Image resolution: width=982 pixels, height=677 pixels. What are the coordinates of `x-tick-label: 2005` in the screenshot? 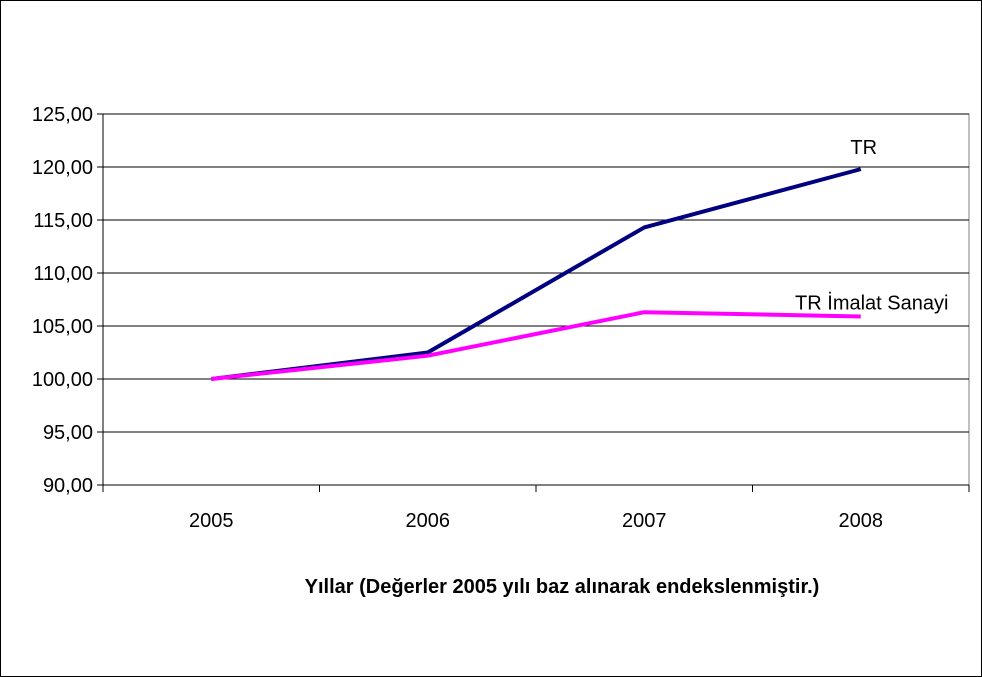 It's located at (211, 521).